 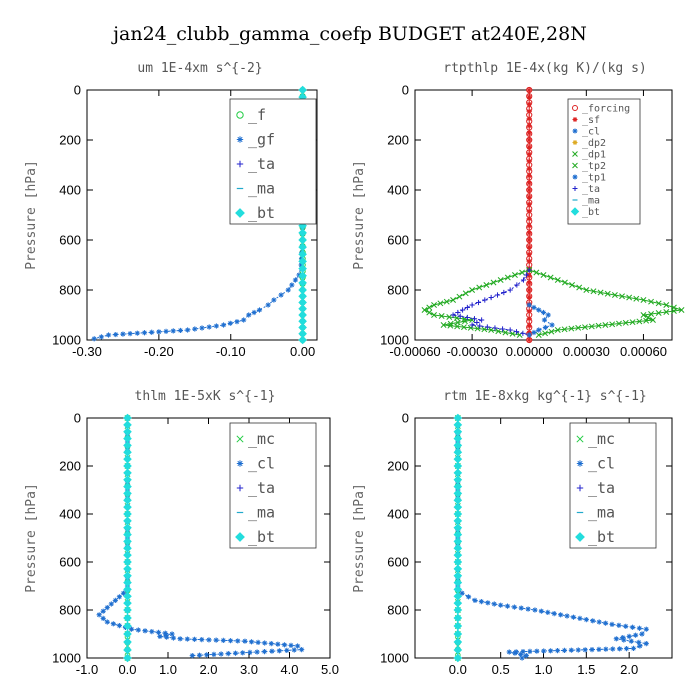 What do you see at coordinates (199, 68) in the screenshot?
I see `panel-title: um 1E-4xm s^{-2}` at bounding box center [199, 68].